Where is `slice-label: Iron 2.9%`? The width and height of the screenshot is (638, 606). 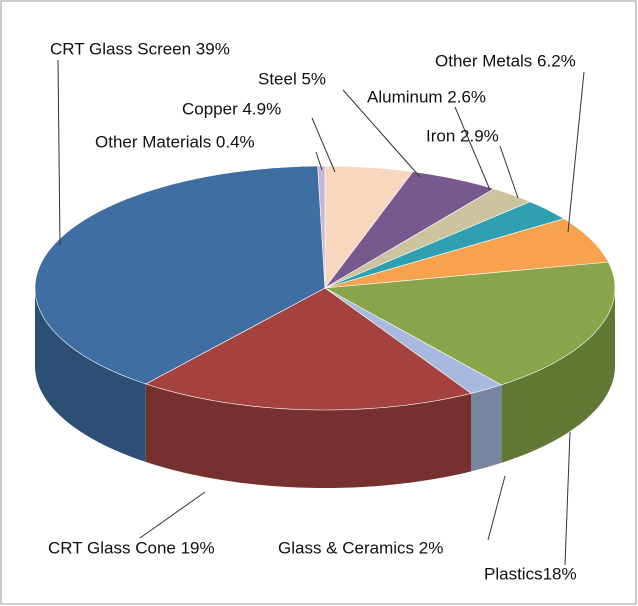 slice-label: Iron 2.9% is located at coordinates (462, 135).